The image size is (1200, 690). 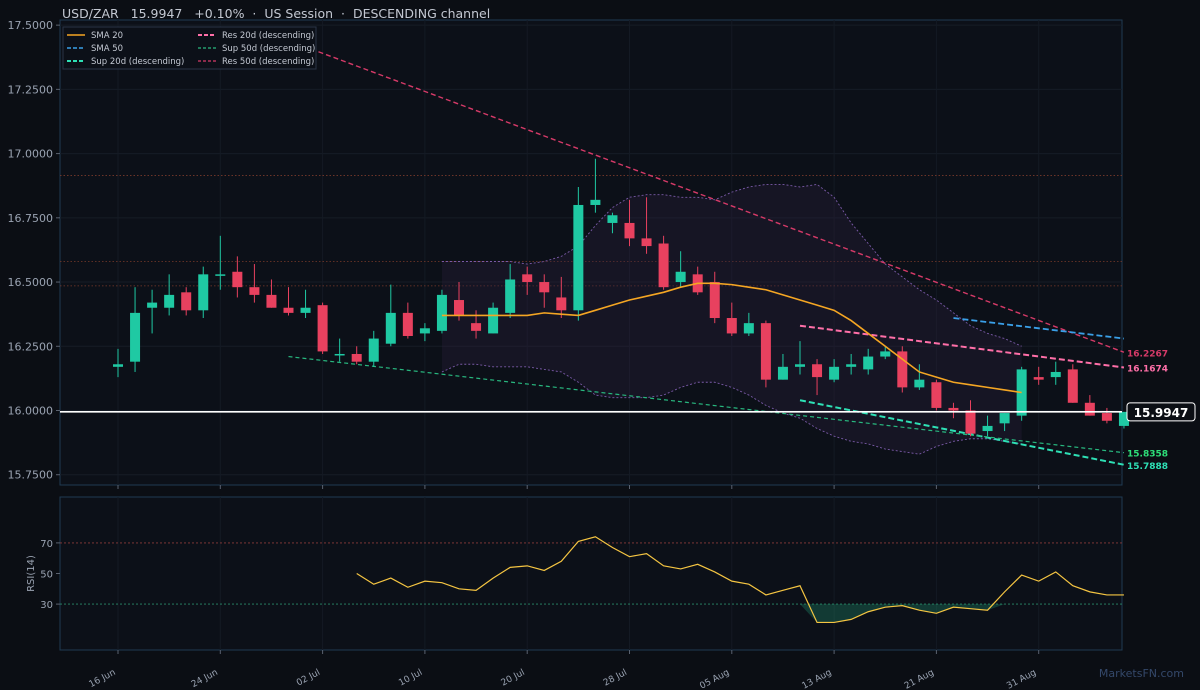 I want to click on x-tick-label: 13 Aug, so click(x=817, y=679).